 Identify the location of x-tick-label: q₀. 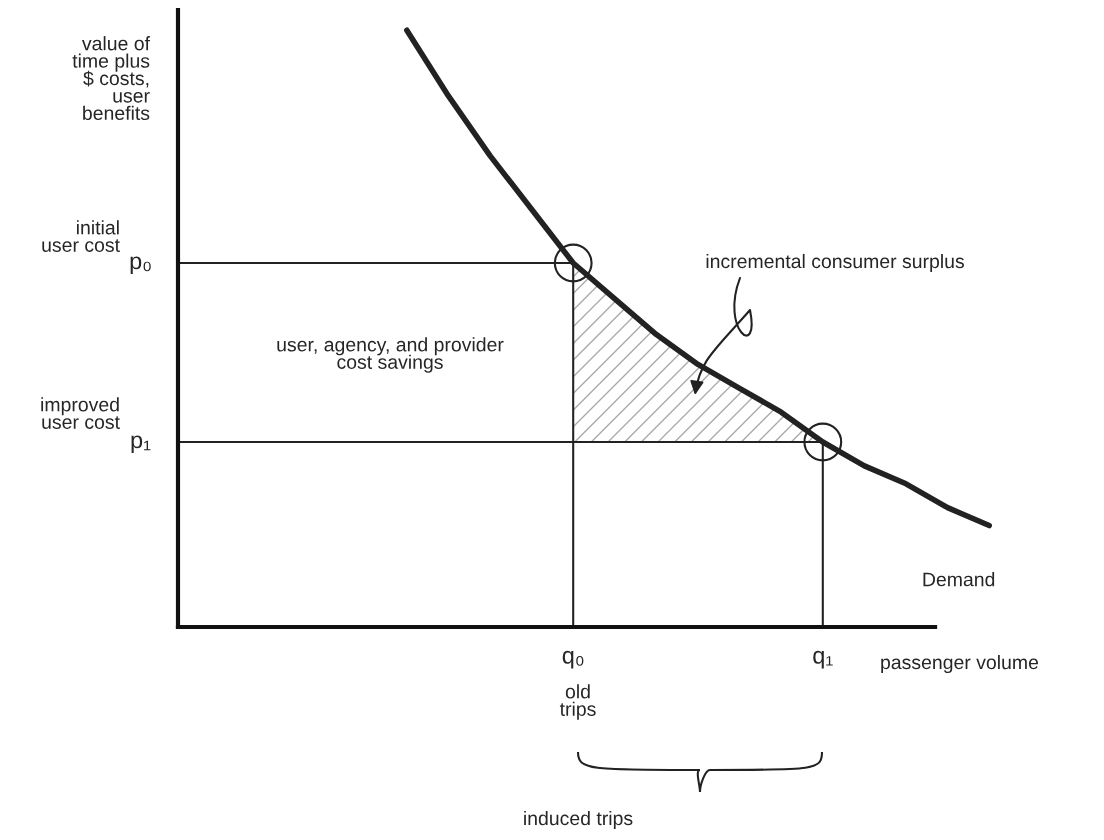
(573, 659).